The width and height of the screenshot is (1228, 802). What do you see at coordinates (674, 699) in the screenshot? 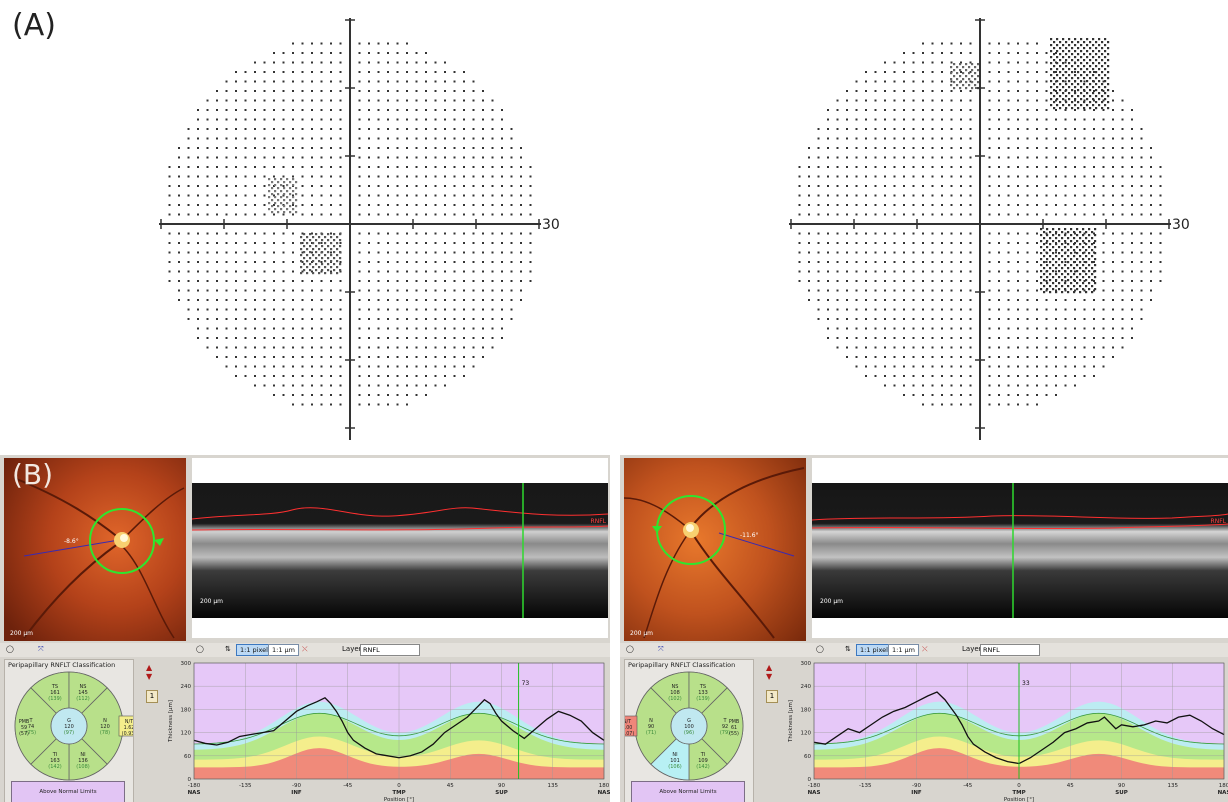
I see `sector-label: (102)` at bounding box center [674, 699].